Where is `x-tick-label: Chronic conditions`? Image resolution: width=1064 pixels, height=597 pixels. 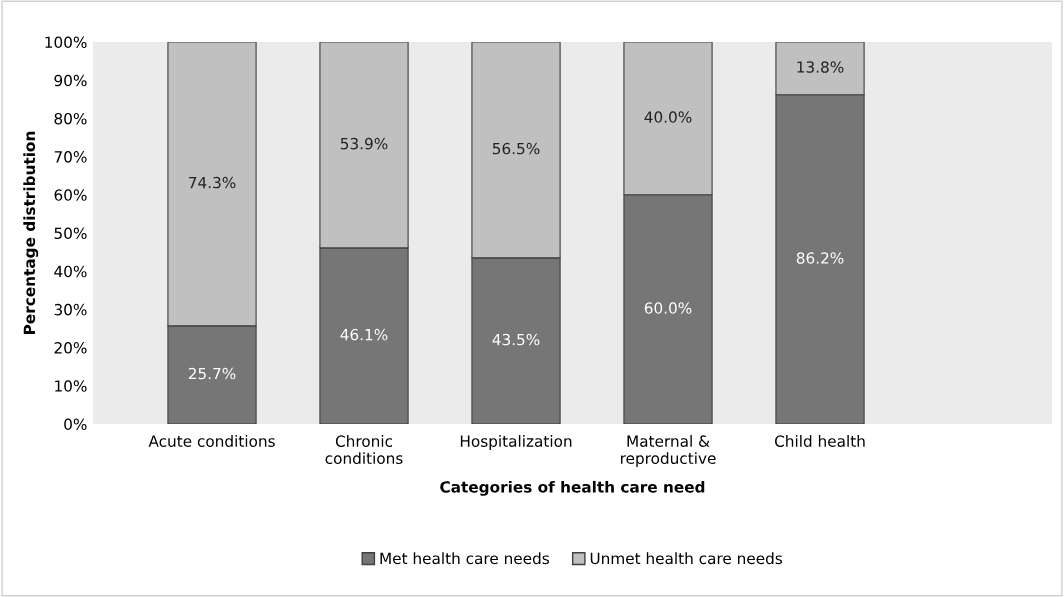 x-tick-label: Chronic conditions is located at coordinates (364, 450).